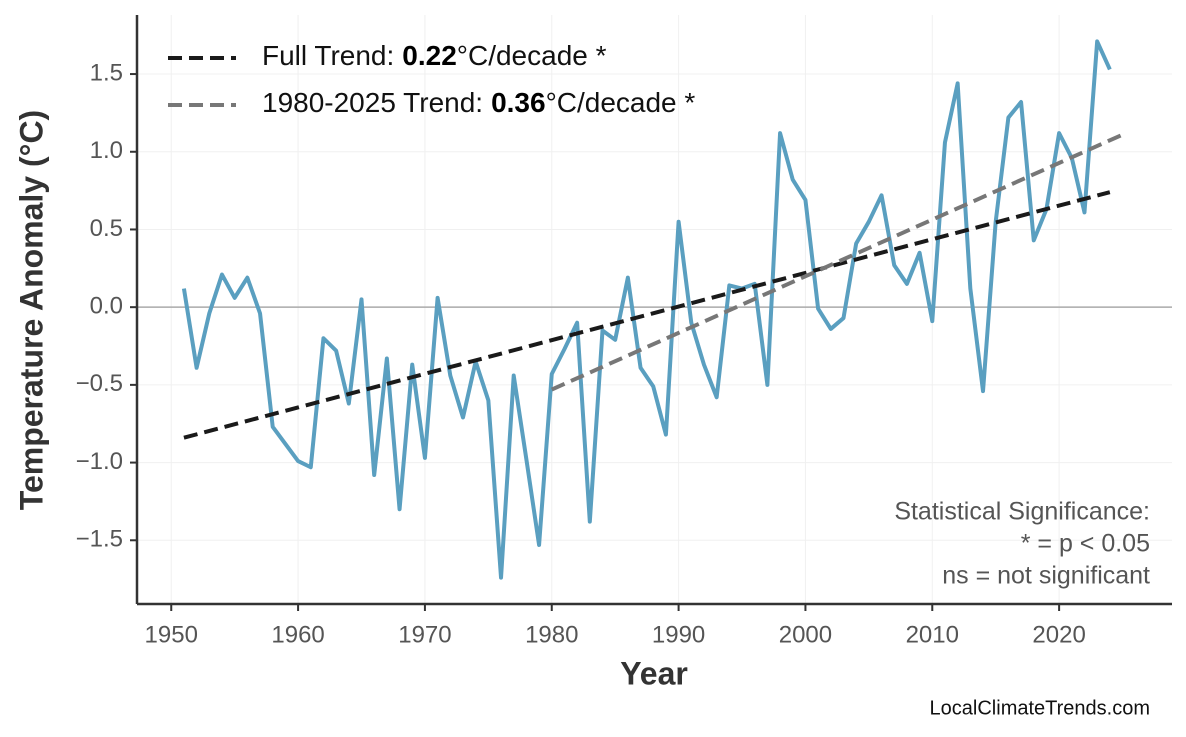 The height and width of the screenshot is (737, 1186). I want to click on legend-entry: 1980-2025 Trend: 0.36°C/decade *, so click(478, 102).